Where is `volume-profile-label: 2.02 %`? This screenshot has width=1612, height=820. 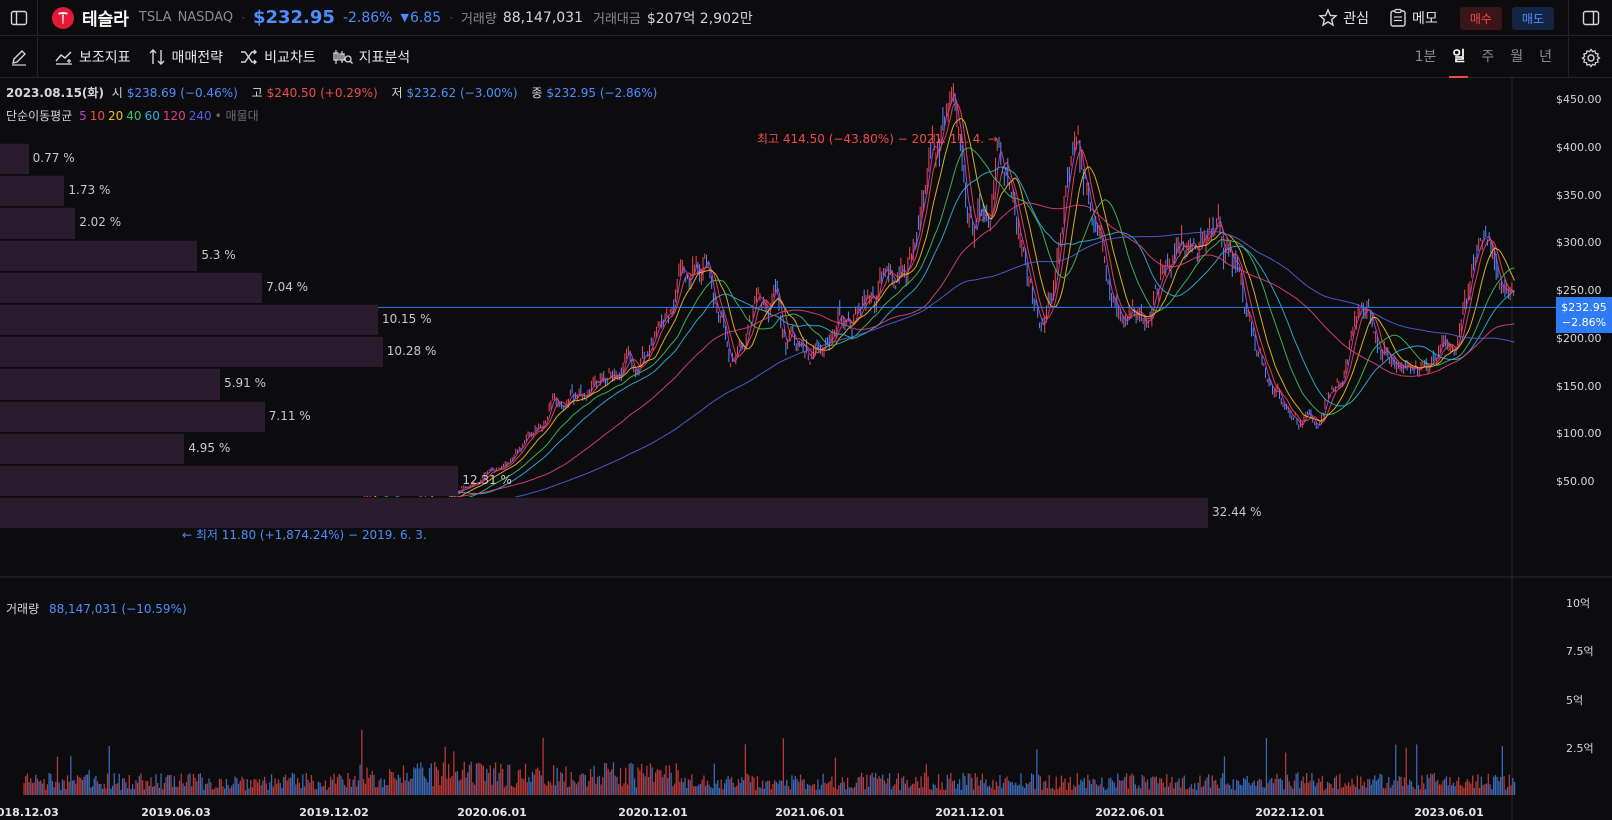
volume-profile-label: 2.02 % is located at coordinates (100, 222).